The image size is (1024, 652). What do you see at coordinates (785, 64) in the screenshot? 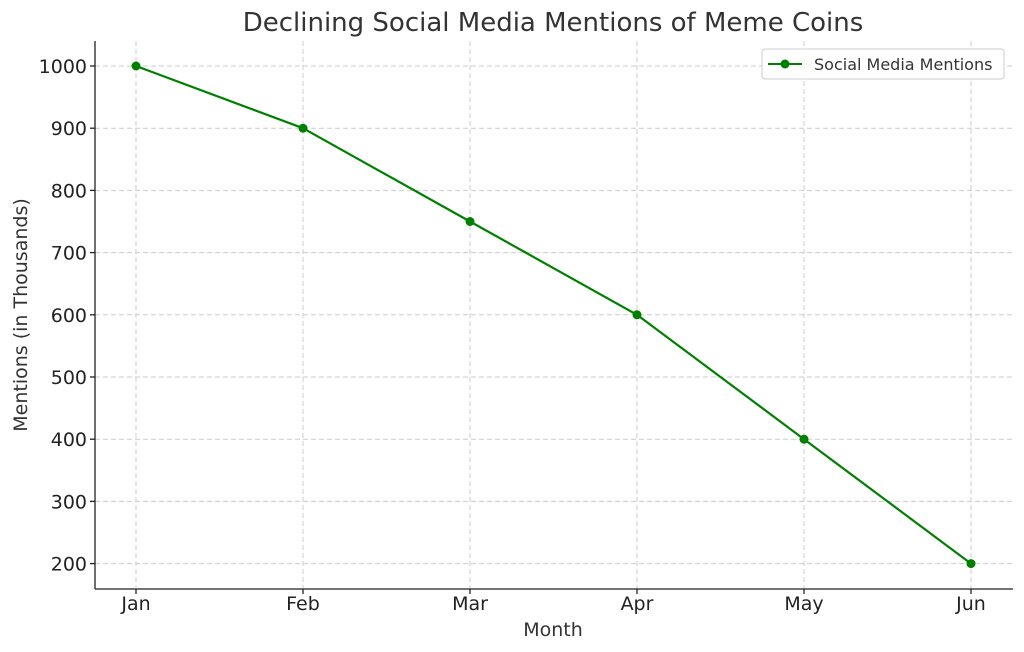
I see `legend-point-marker` at bounding box center [785, 64].